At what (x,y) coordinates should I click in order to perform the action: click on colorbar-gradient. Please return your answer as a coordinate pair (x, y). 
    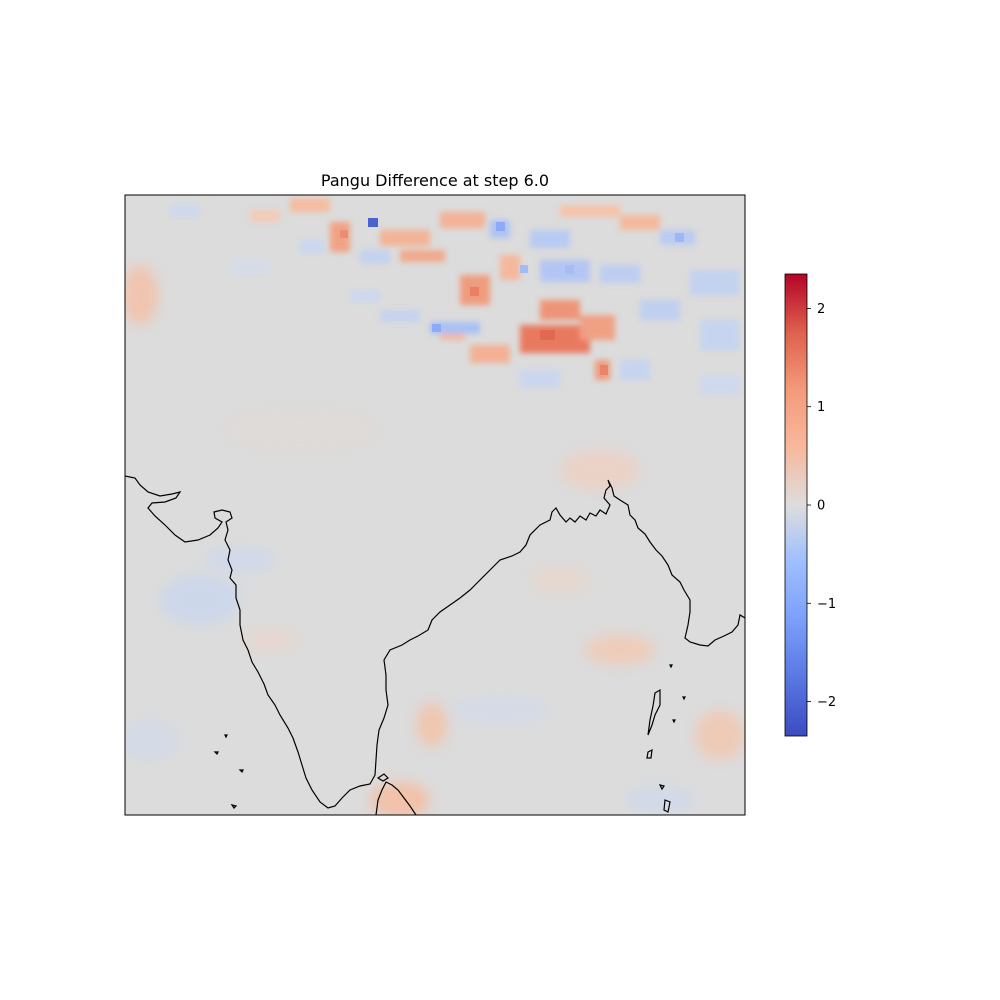
    Looking at the image, I should click on (796, 505).